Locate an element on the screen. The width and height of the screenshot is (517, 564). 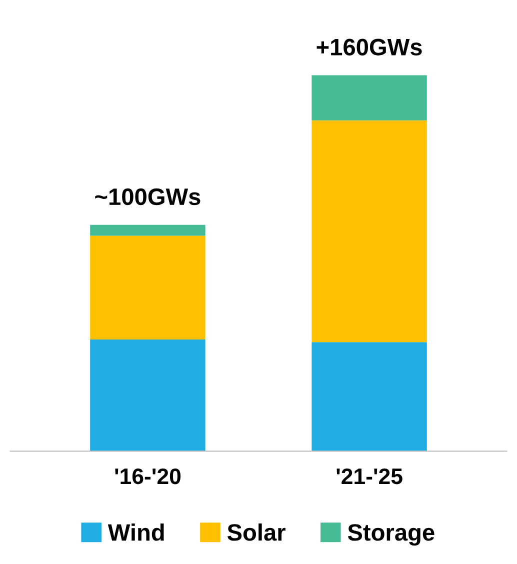
legend-label: Storage is located at coordinates (391, 535).